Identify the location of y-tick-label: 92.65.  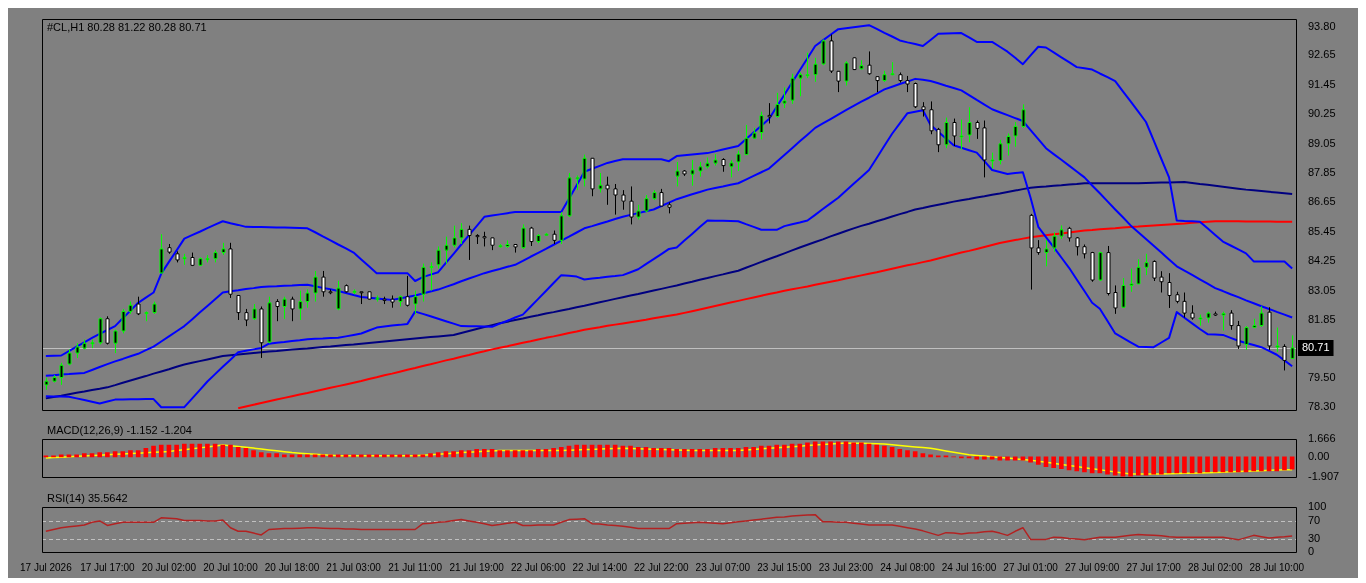
(1322, 54).